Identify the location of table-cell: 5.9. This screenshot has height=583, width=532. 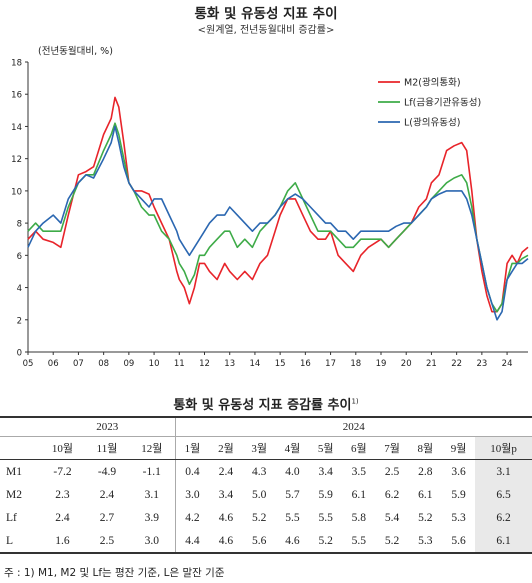
(458, 494).